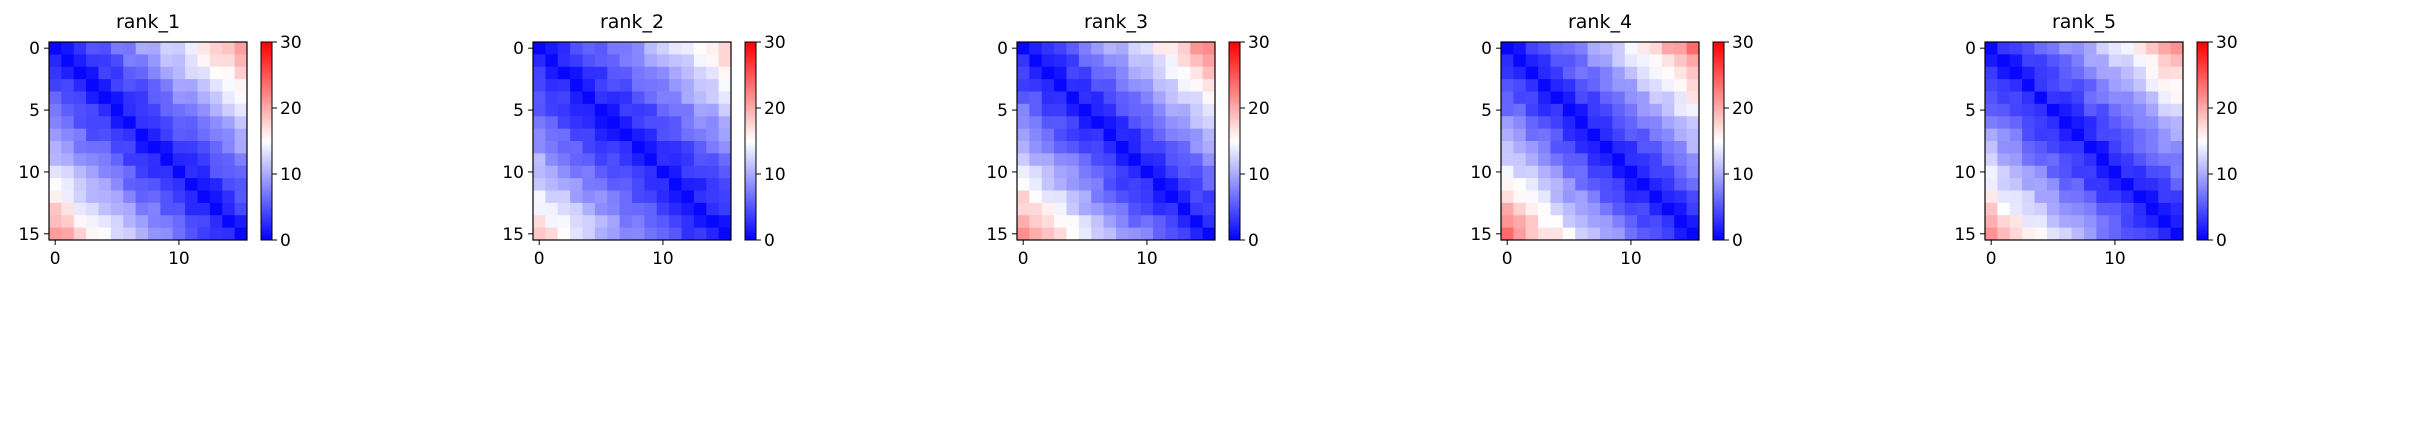 The image size is (2417, 438). What do you see at coordinates (1116, 22) in the screenshot?
I see `chart-title: rank_3` at bounding box center [1116, 22].